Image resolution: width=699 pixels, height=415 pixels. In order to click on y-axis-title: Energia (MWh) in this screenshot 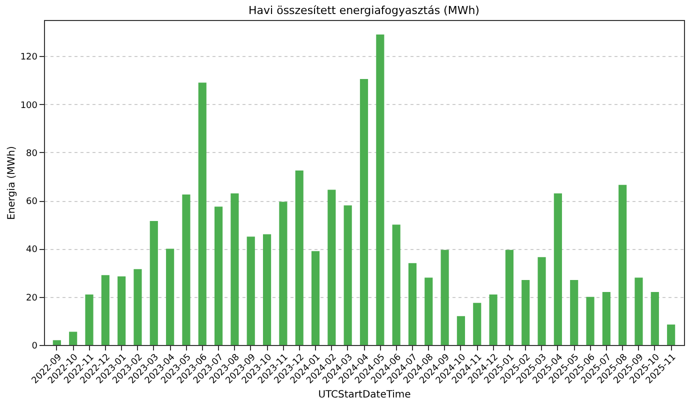, I will do `click(12, 183)`.